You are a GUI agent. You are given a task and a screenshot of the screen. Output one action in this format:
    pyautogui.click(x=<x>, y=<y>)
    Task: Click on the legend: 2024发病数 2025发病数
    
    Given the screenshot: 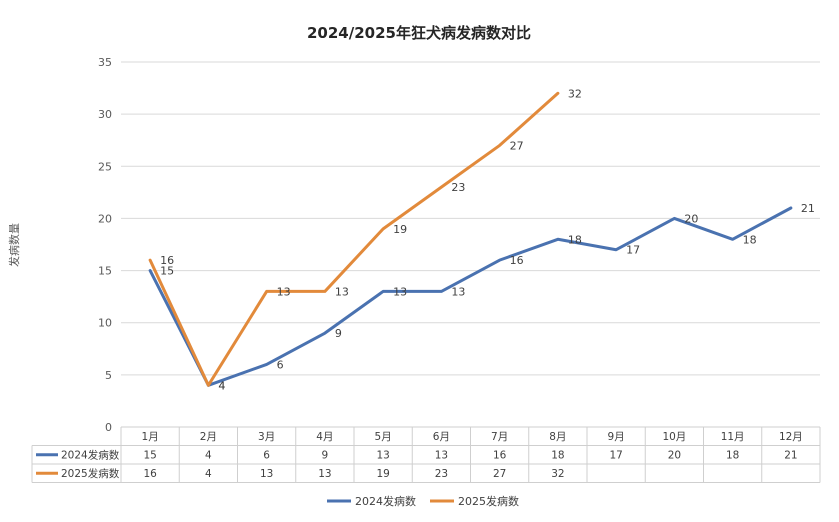 What is the action you would take?
    pyautogui.click(x=423, y=501)
    